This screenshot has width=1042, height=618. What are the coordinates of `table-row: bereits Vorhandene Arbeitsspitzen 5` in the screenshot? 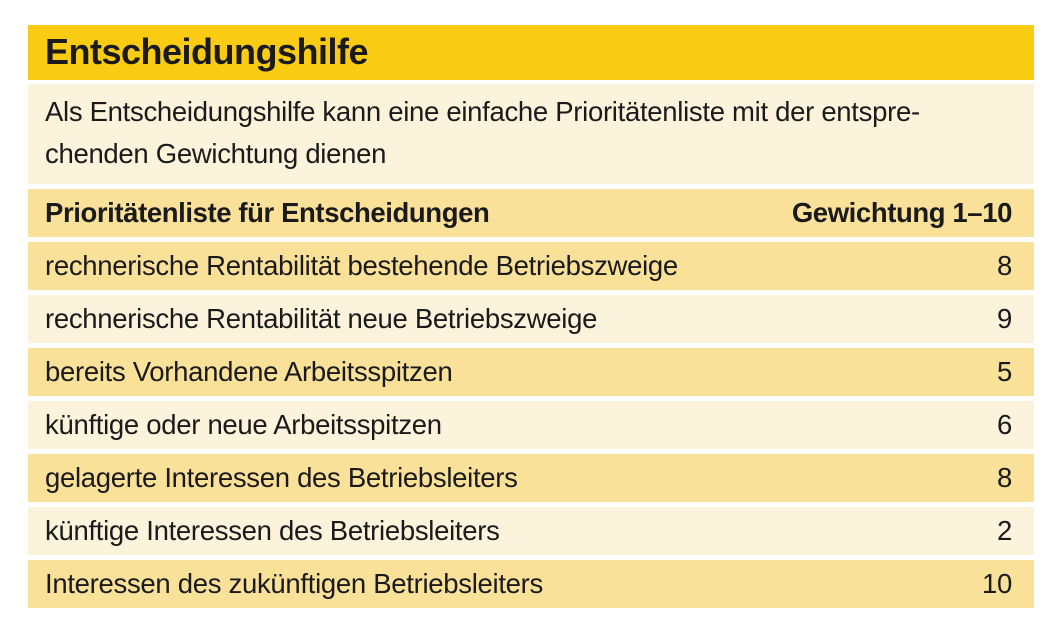 It's located at (531, 372).